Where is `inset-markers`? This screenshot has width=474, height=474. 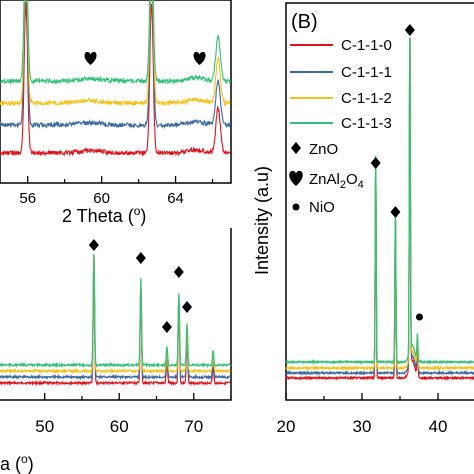
inset-markers is located at coordinates (145, 58).